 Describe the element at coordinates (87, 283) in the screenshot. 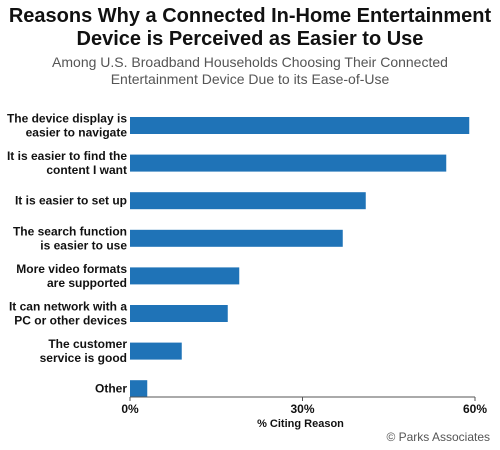

I see `category-label: are supported` at that location.